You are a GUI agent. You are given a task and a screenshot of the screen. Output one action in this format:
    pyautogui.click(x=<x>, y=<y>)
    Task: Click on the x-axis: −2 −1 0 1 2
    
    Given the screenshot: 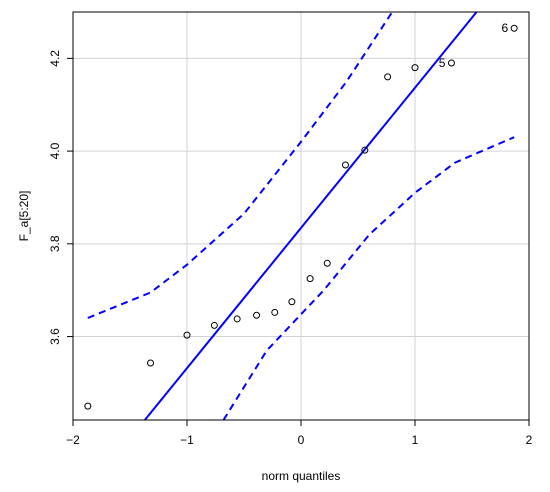 What is the action you would take?
    pyautogui.click(x=299, y=433)
    